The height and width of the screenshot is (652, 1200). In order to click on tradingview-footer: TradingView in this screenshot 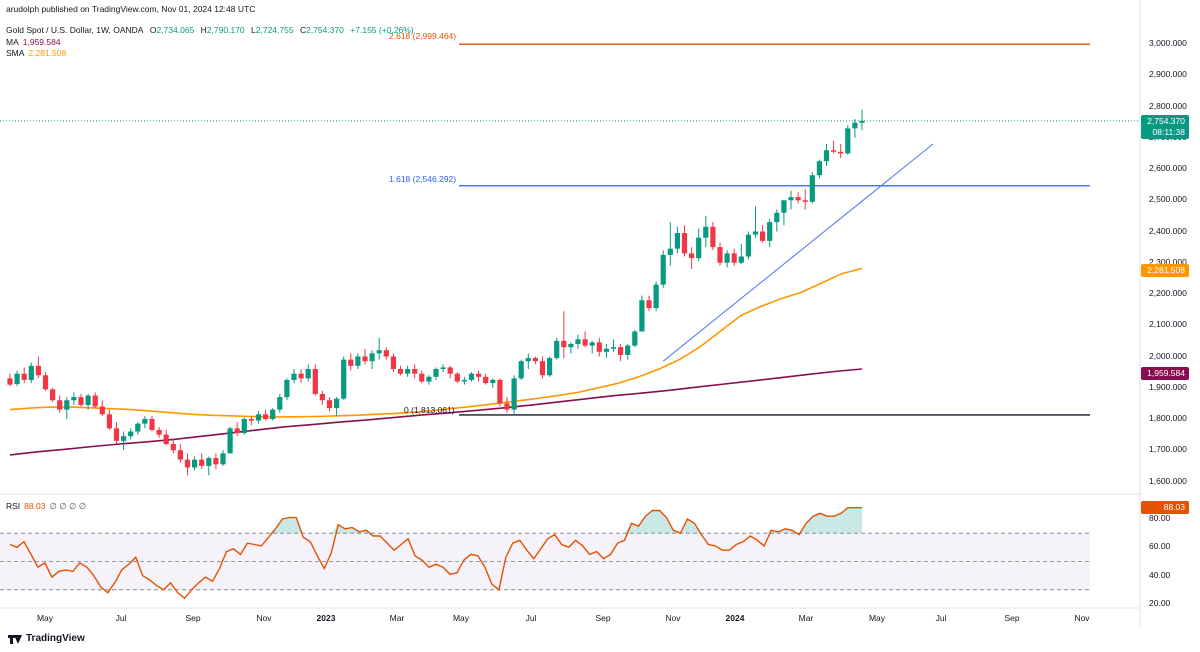, I will do `click(46, 638)`.